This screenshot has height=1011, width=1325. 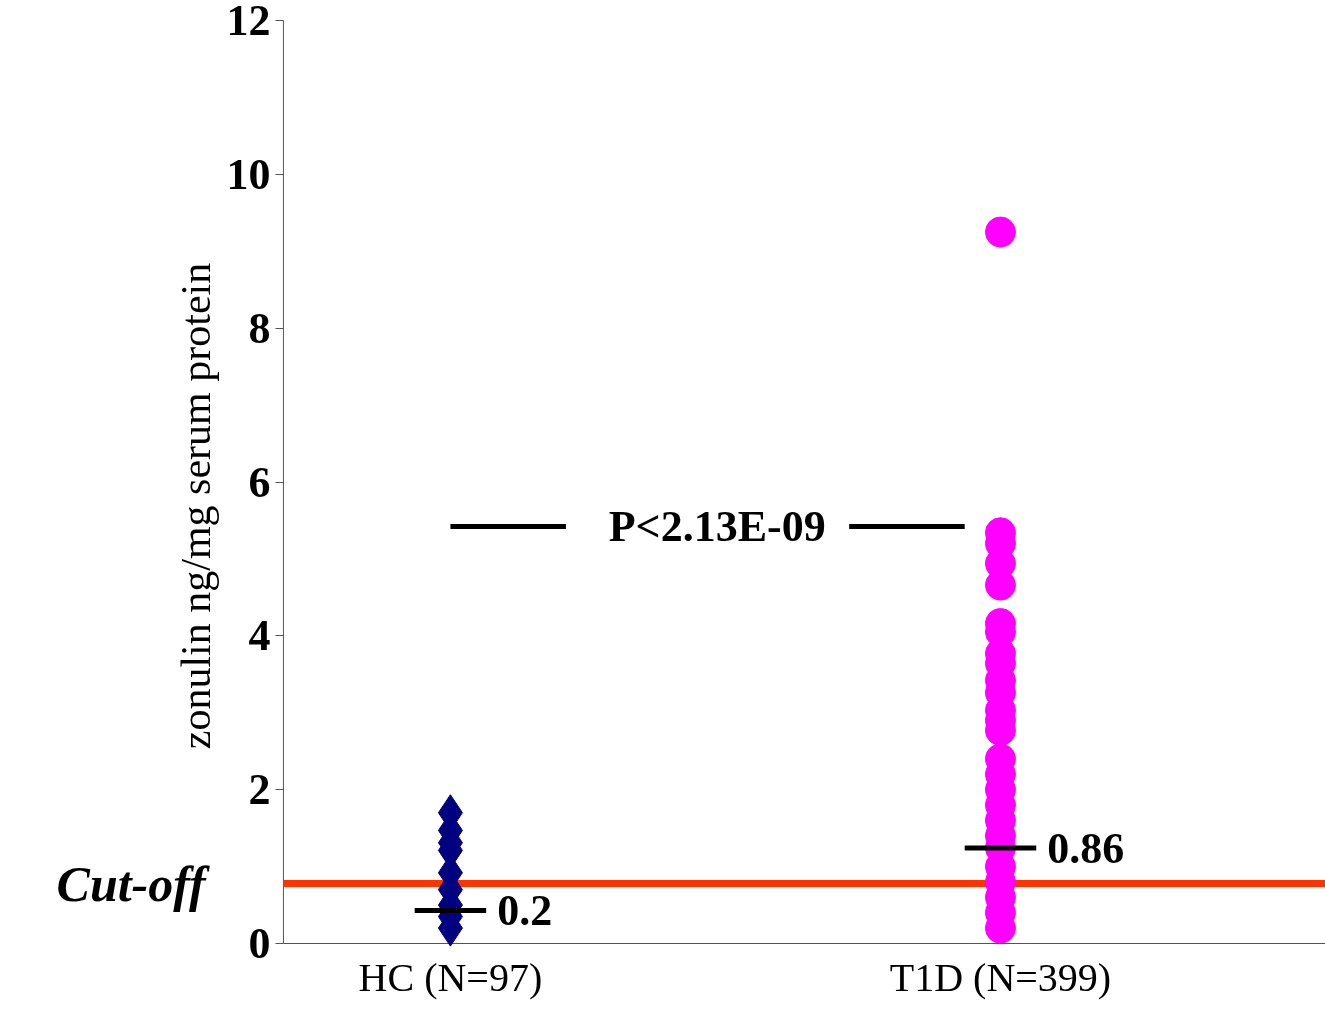 What do you see at coordinates (717, 527) in the screenshot?
I see `annotation: P<2.13E-09` at bounding box center [717, 527].